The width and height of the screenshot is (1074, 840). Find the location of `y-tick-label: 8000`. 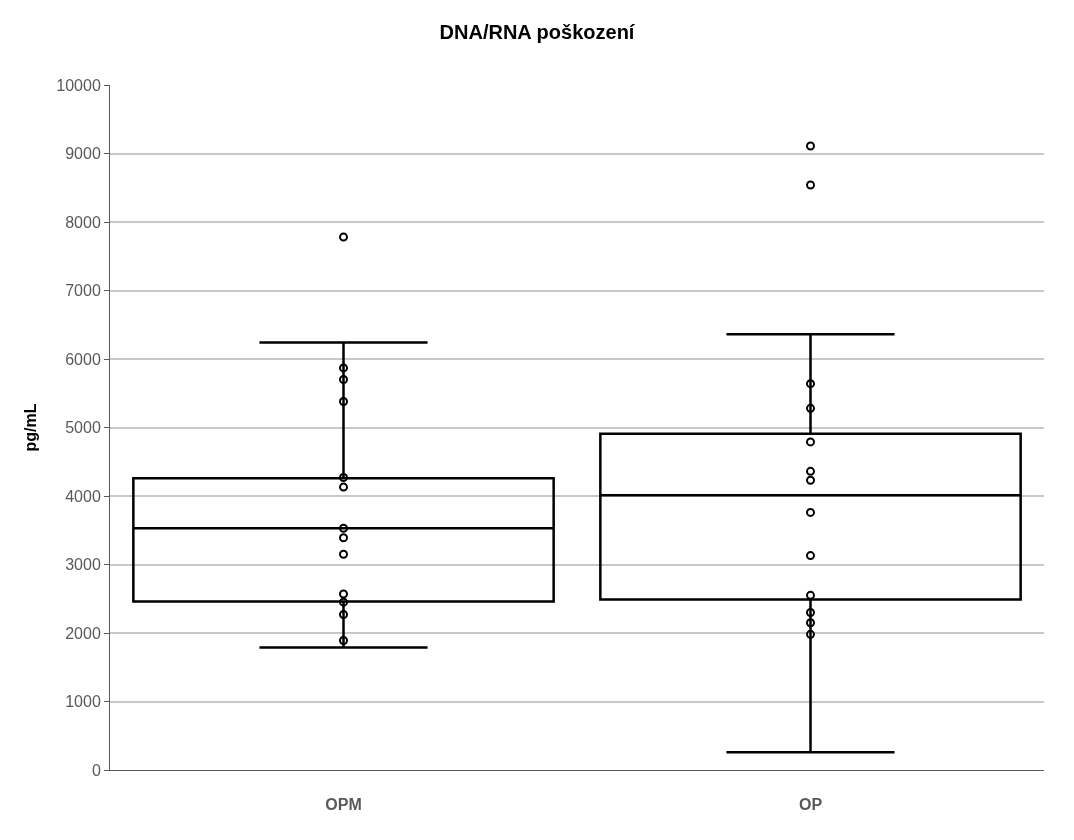

y-tick-label: 8000 is located at coordinates (83, 222).